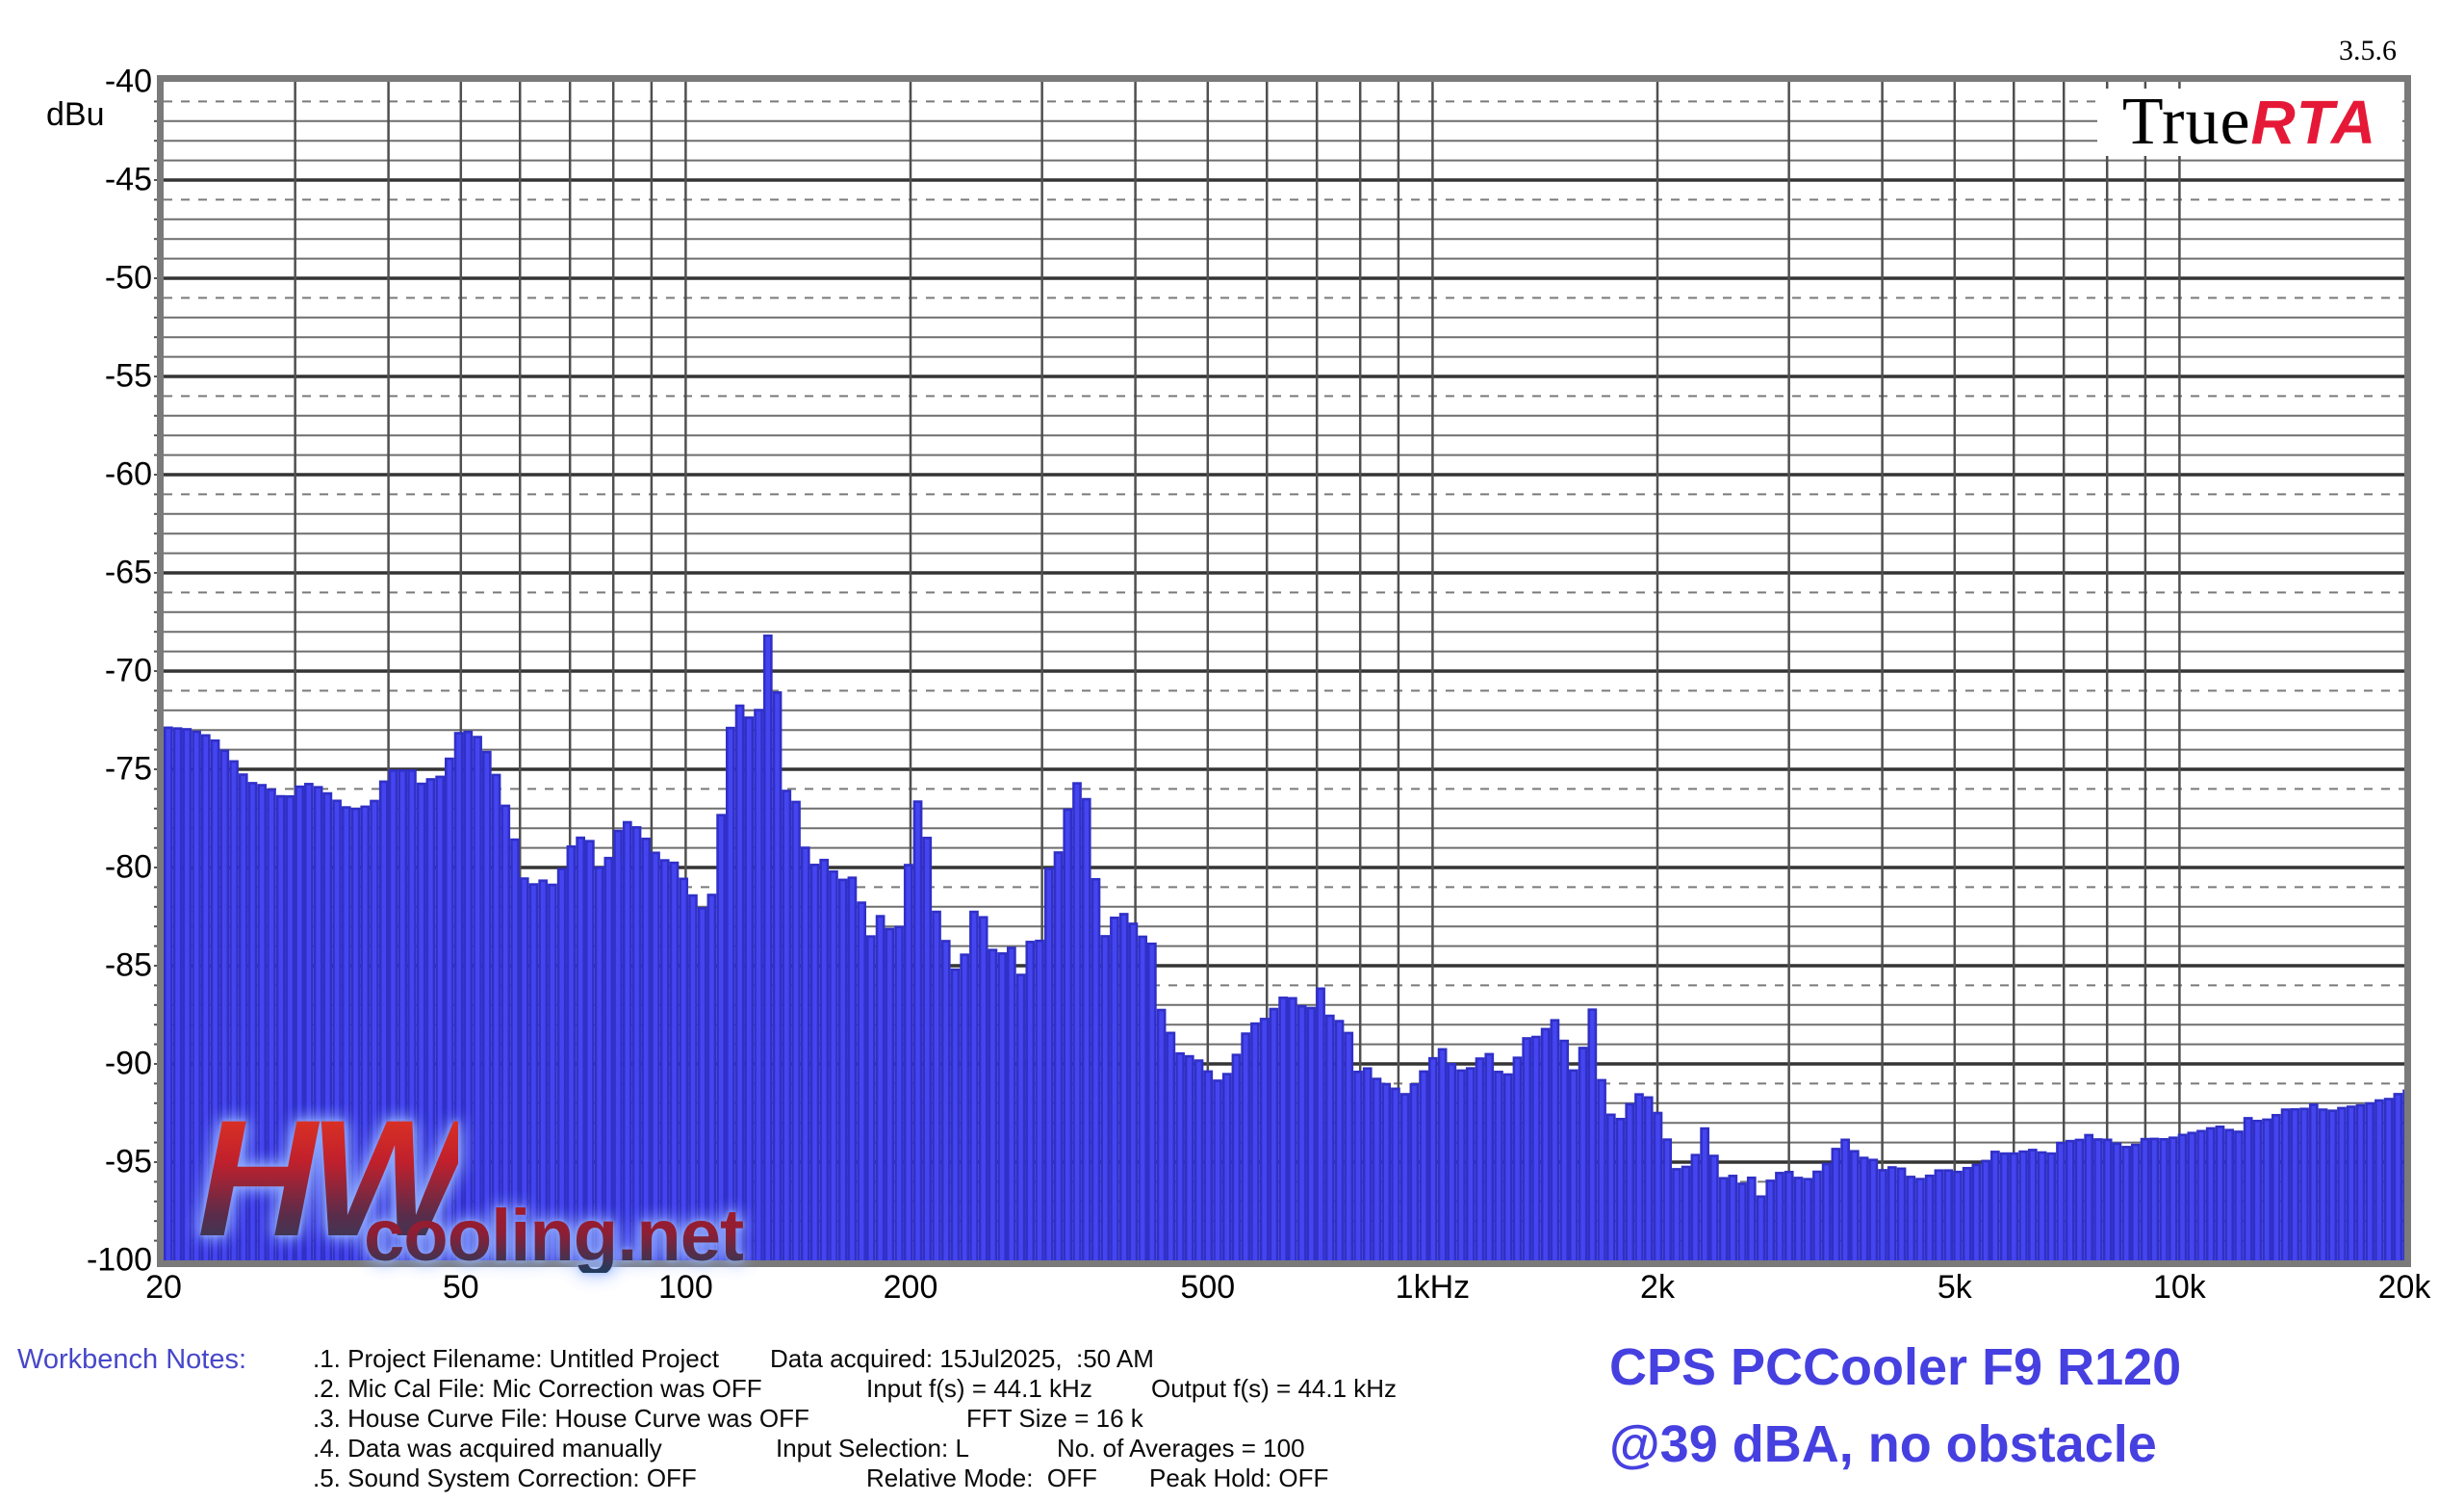 This screenshot has width=2464, height=1502. What do you see at coordinates (119, 1260) in the screenshot?
I see `y-axis-tick-label: -100` at bounding box center [119, 1260].